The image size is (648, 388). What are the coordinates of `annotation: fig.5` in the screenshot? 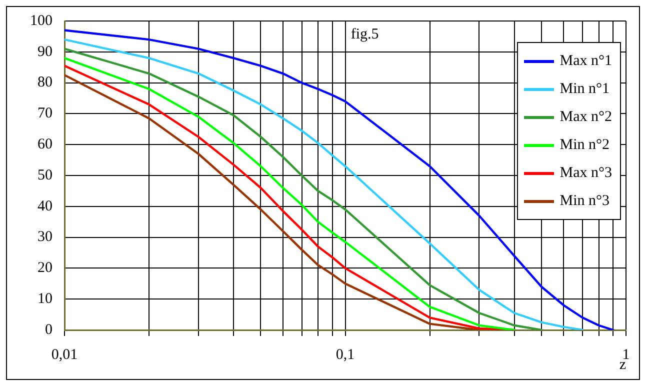 It's located at (364, 34).